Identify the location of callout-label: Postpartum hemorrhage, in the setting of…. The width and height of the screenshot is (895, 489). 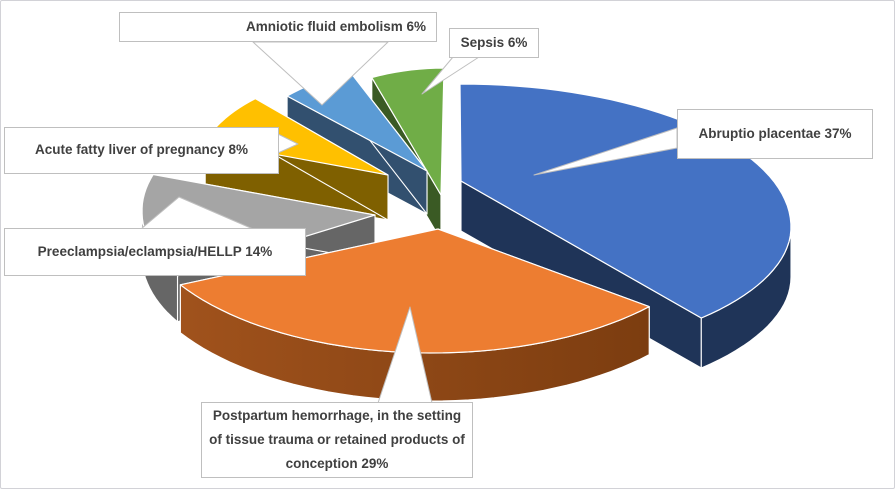
(337, 439).